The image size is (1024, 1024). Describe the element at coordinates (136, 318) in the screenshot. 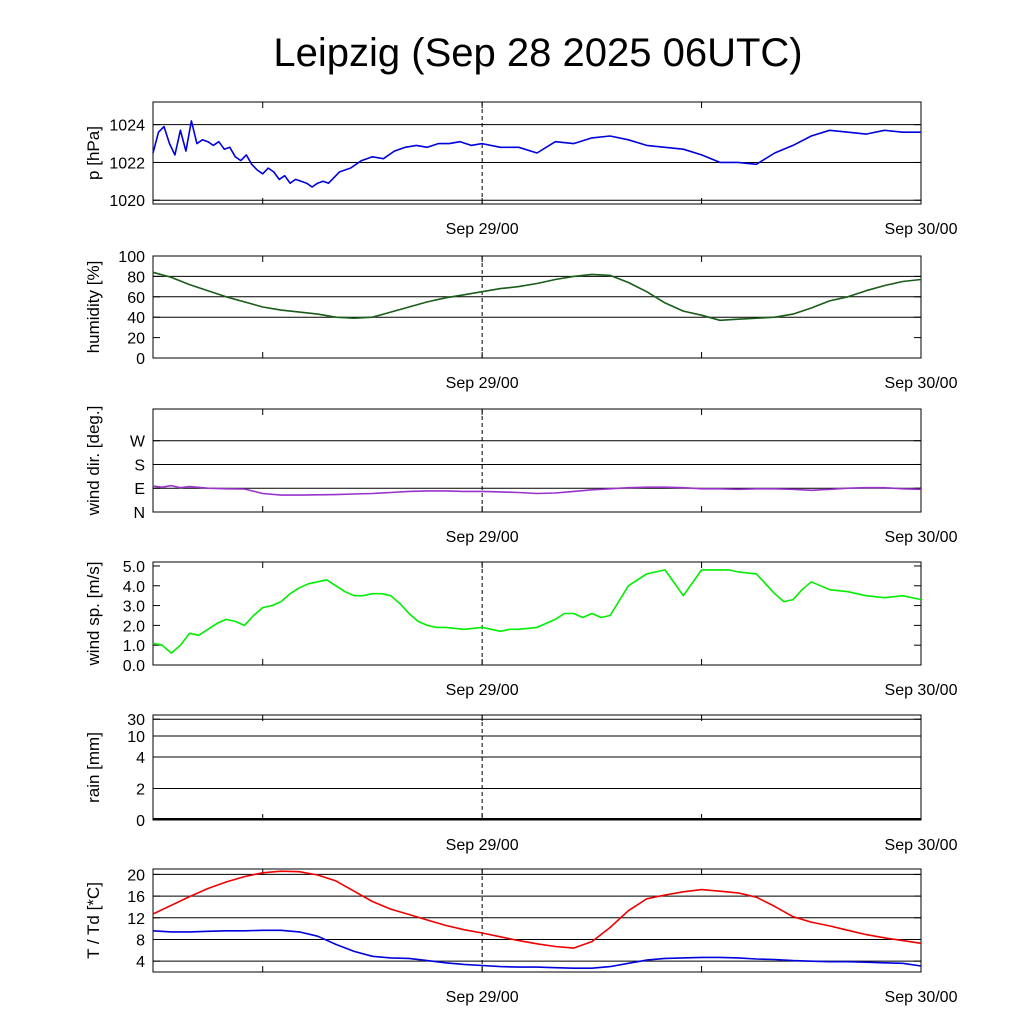

I see `humidity-ytick-label: 40` at that location.